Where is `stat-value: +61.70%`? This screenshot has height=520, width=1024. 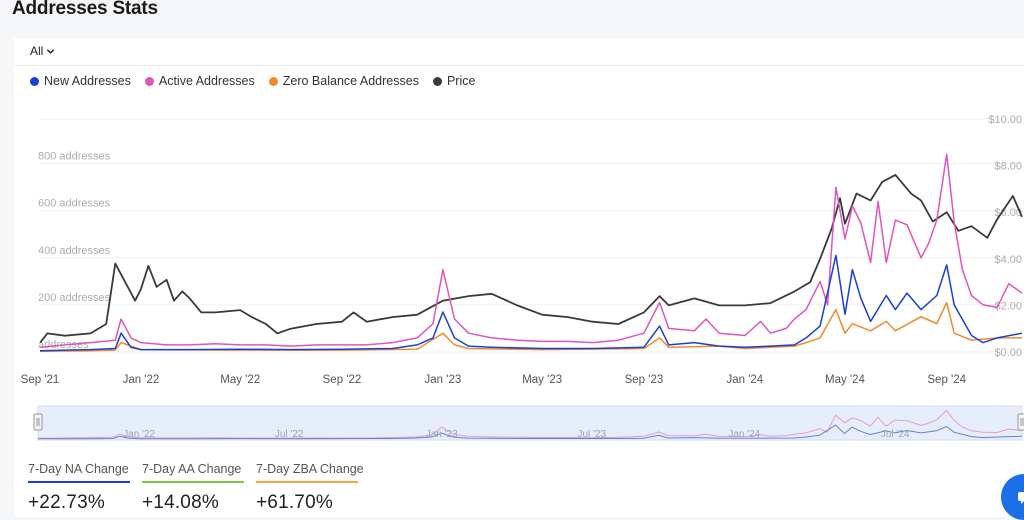 stat-value: +61.70% is located at coordinates (294, 502).